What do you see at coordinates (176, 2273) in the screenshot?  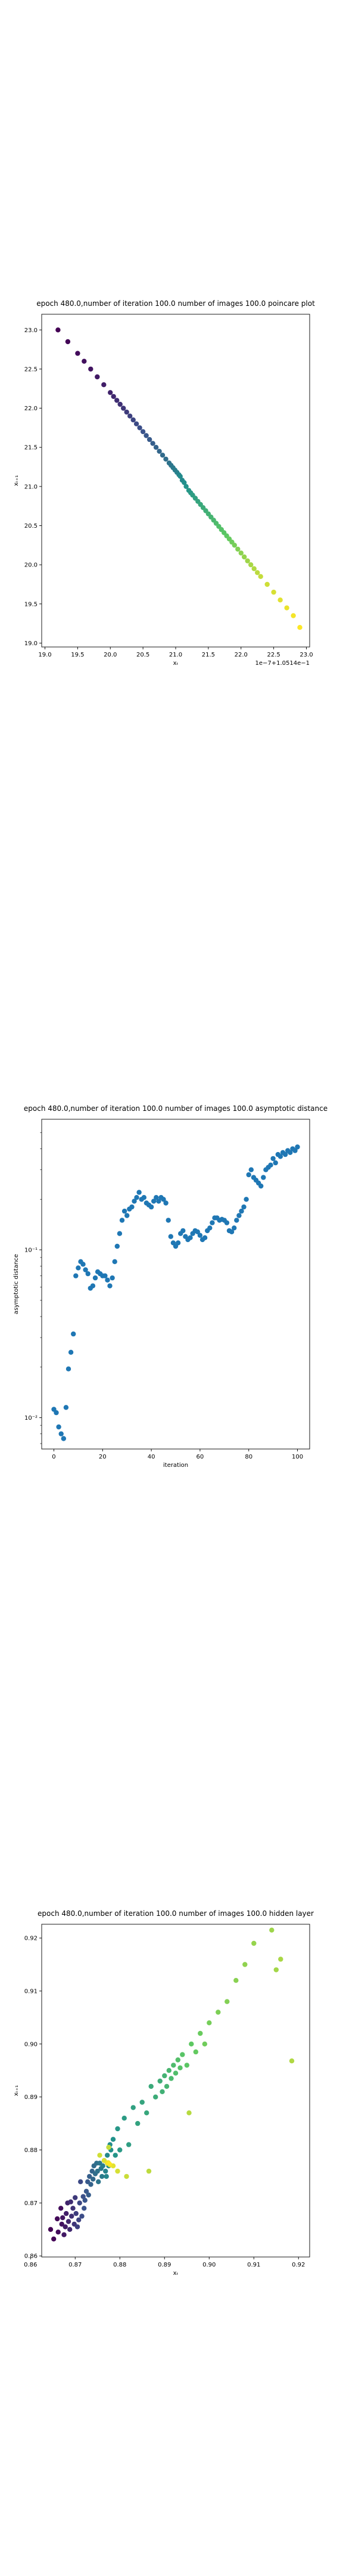 I see `hidden-layer-x-axis-label: xₜ` at bounding box center [176, 2273].